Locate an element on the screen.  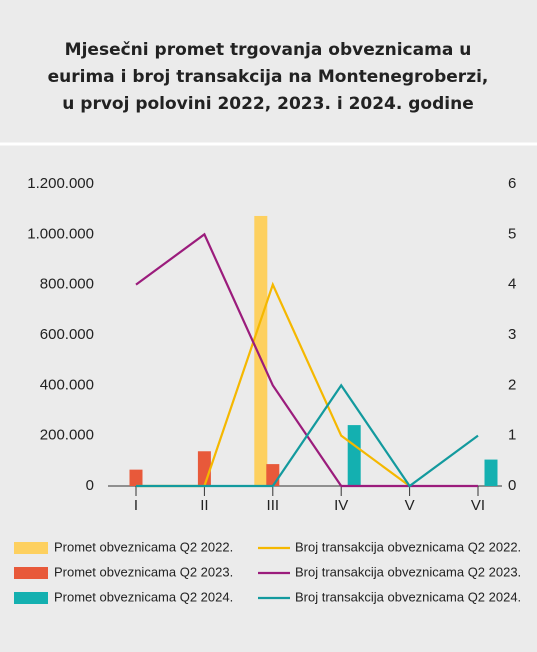
y2-tick-label: 0 is located at coordinates (512, 485).